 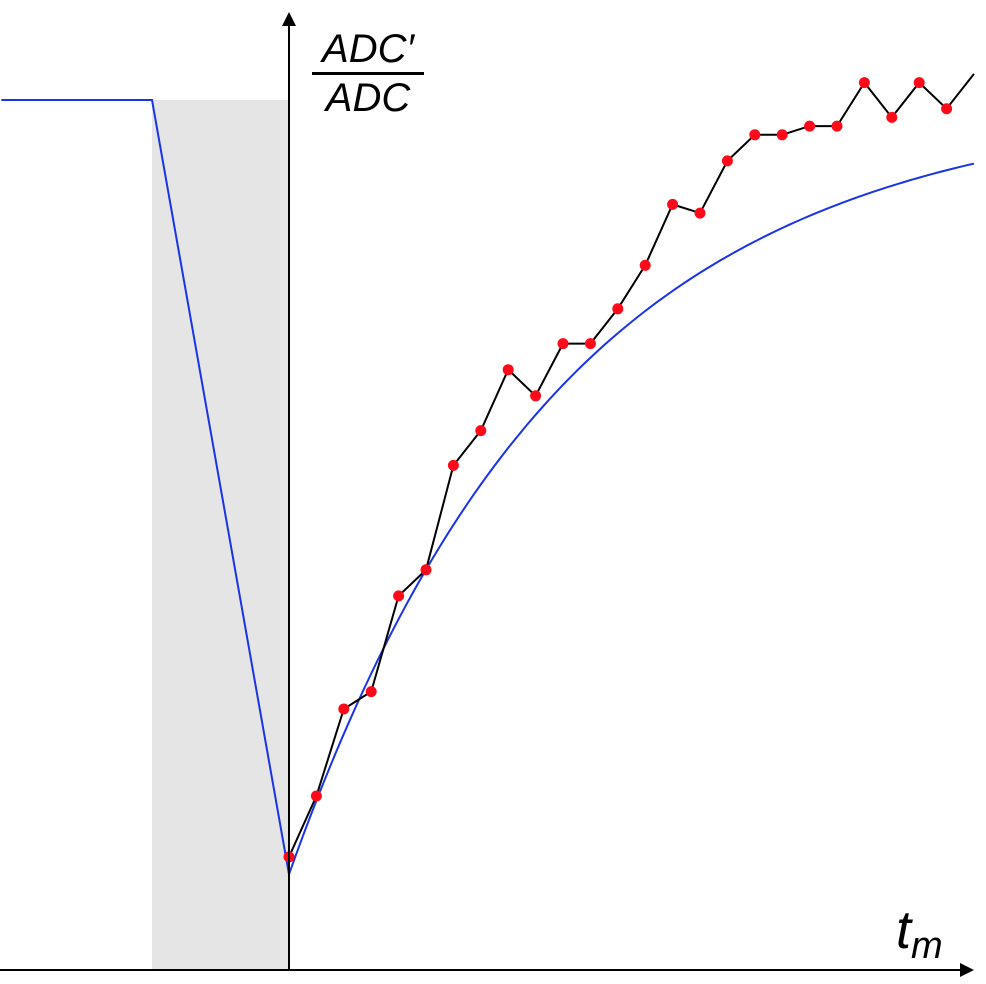 I want to click on y-axis-label: ADC′ ADC, so click(x=368, y=73).